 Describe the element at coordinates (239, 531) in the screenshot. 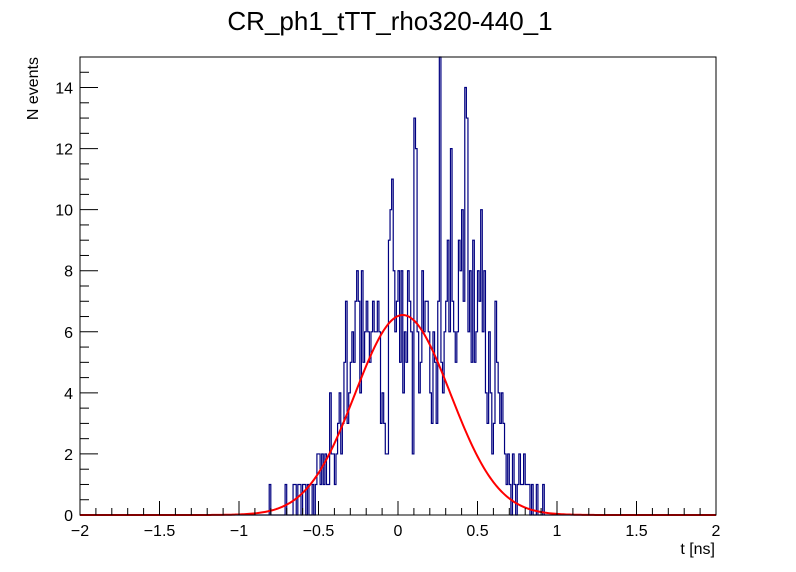

I see `x-tick-label: −1` at that location.